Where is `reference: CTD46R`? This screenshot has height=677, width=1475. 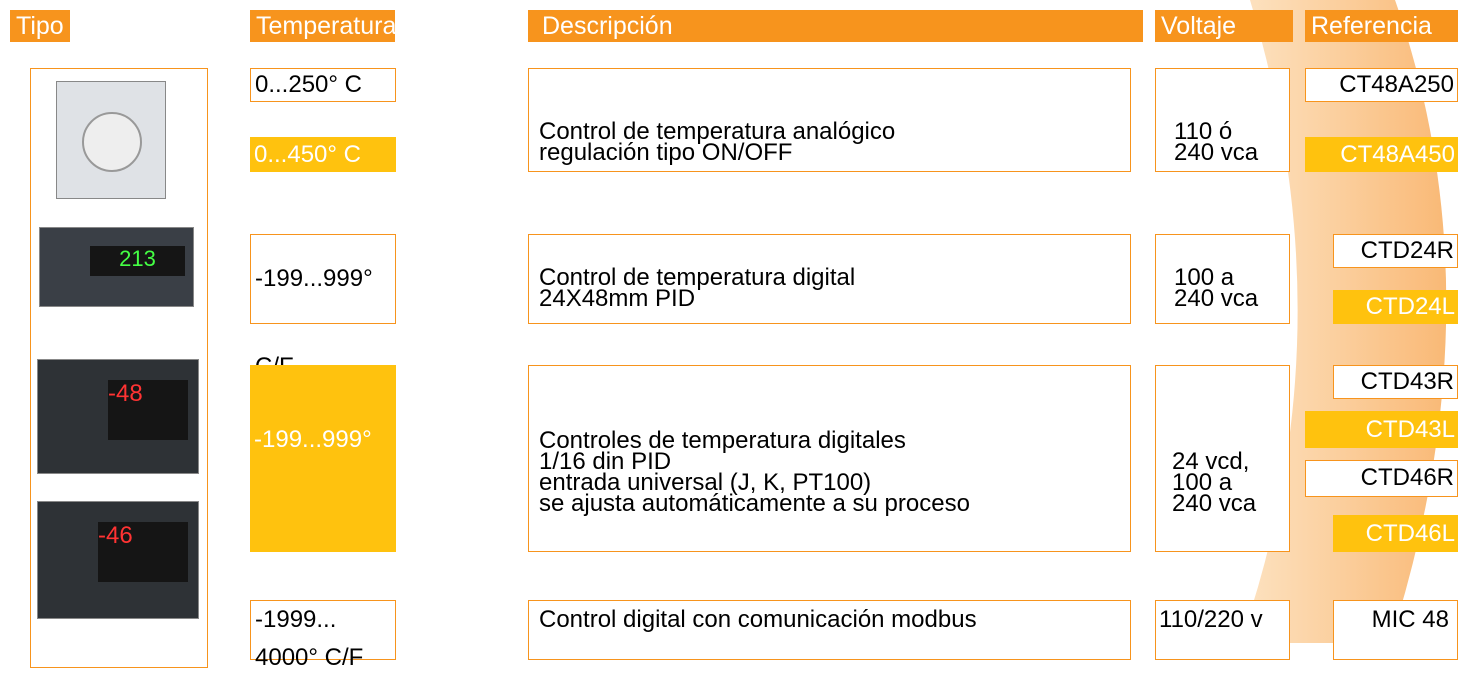 reference: CTD46R is located at coordinates (1381, 478).